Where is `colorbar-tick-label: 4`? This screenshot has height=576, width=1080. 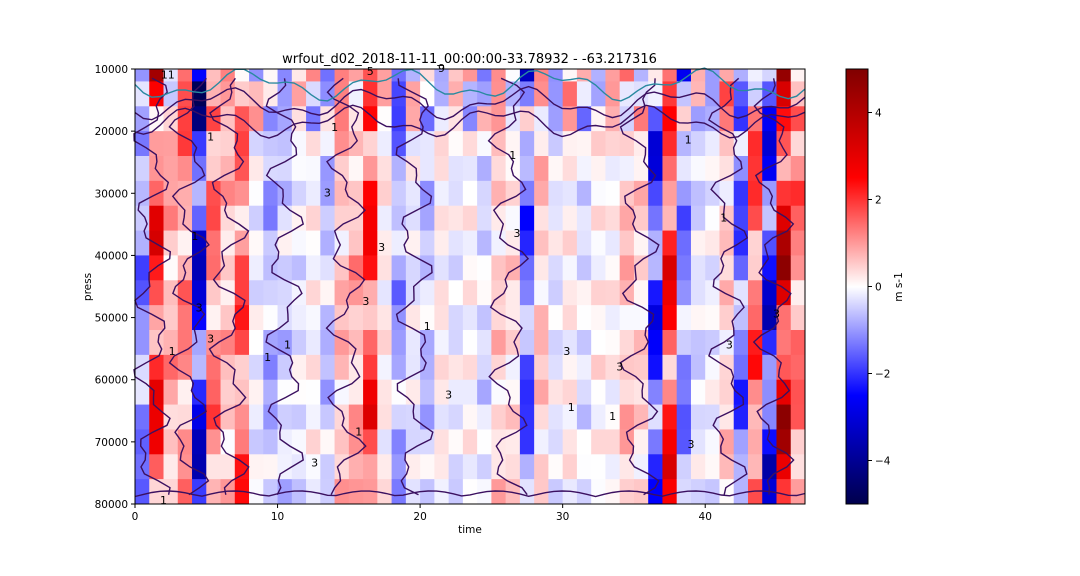
colorbar-tick-label: 4 is located at coordinates (878, 114).